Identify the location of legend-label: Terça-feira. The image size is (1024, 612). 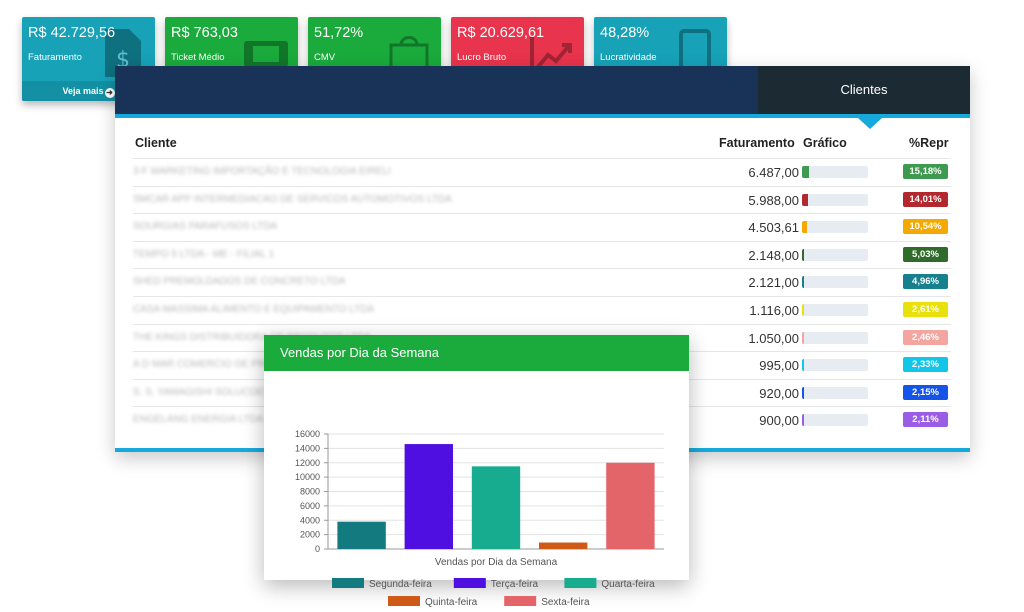
(515, 584).